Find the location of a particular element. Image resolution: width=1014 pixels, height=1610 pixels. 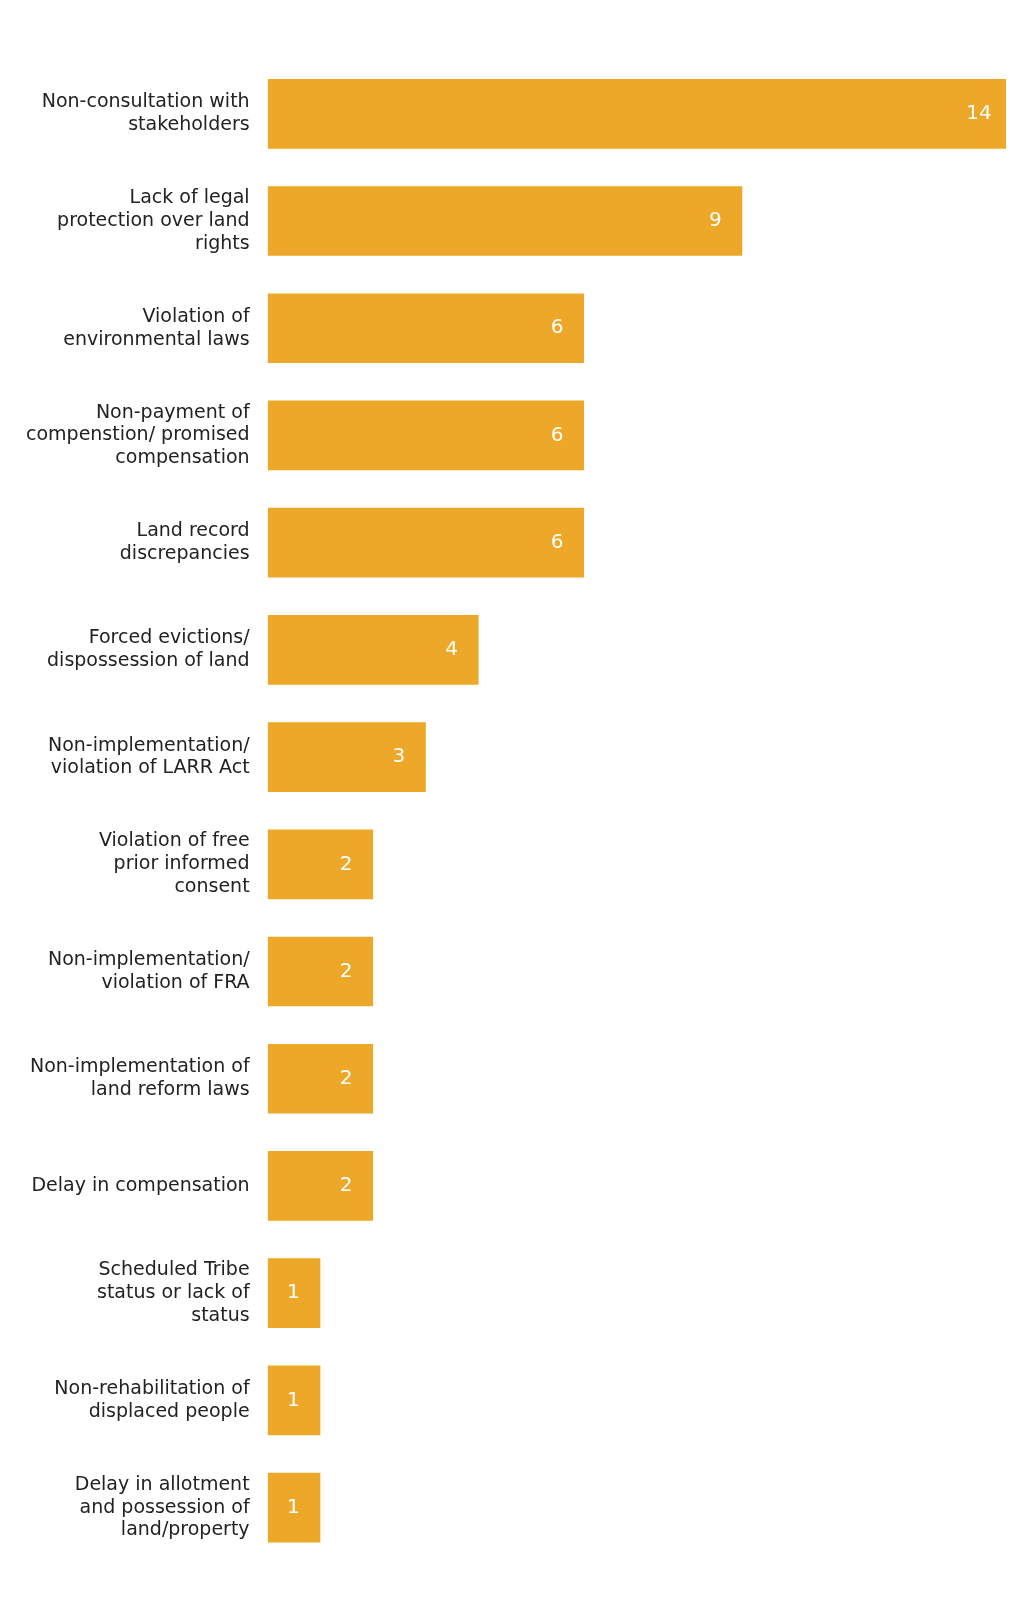

y-tick-label: Non-payment of compenstion/ promised compensation is located at coordinates (138, 433).